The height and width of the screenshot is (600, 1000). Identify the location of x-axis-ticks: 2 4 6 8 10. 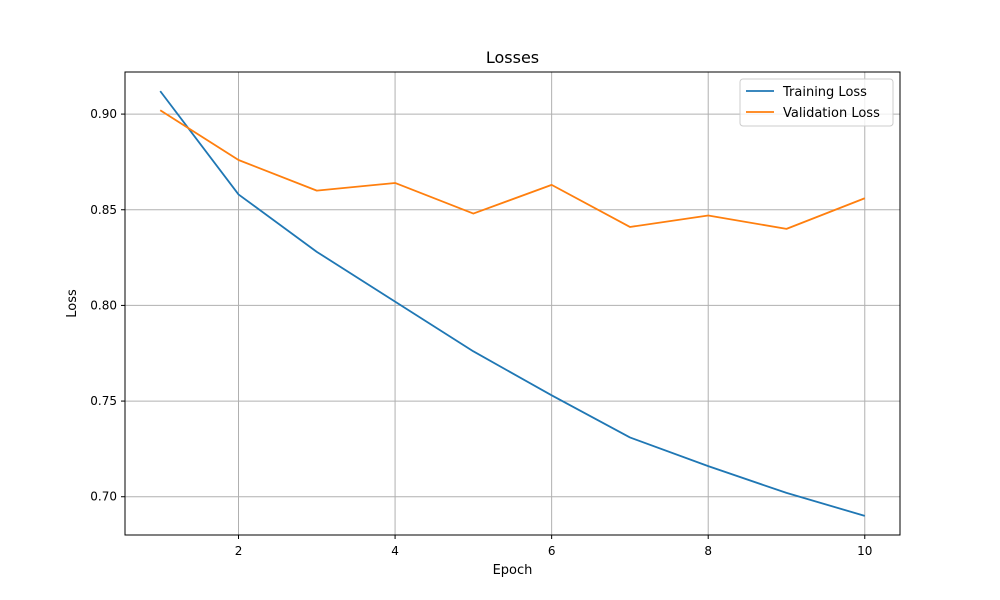
(553, 546).